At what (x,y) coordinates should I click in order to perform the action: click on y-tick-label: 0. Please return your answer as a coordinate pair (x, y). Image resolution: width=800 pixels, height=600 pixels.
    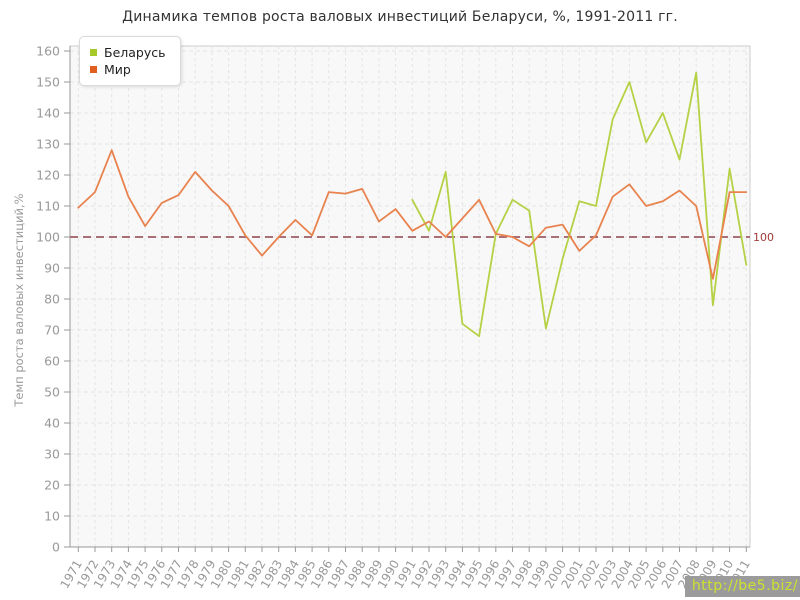
    Looking at the image, I should click on (56, 547).